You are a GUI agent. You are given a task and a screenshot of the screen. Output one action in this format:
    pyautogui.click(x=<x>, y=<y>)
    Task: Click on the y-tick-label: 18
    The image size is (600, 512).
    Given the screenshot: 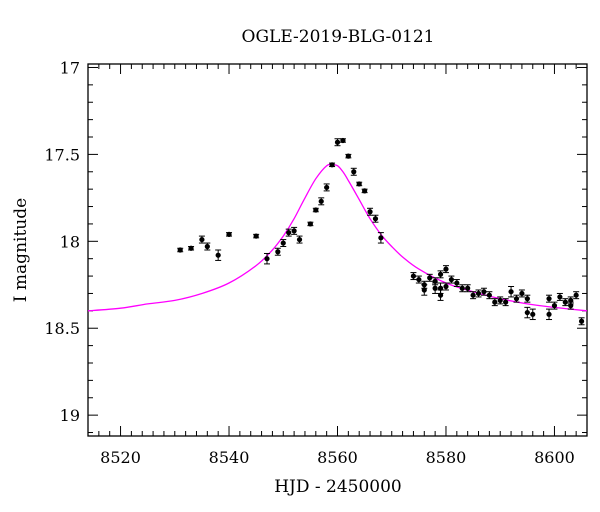 What is the action you would take?
    pyautogui.click(x=70, y=241)
    